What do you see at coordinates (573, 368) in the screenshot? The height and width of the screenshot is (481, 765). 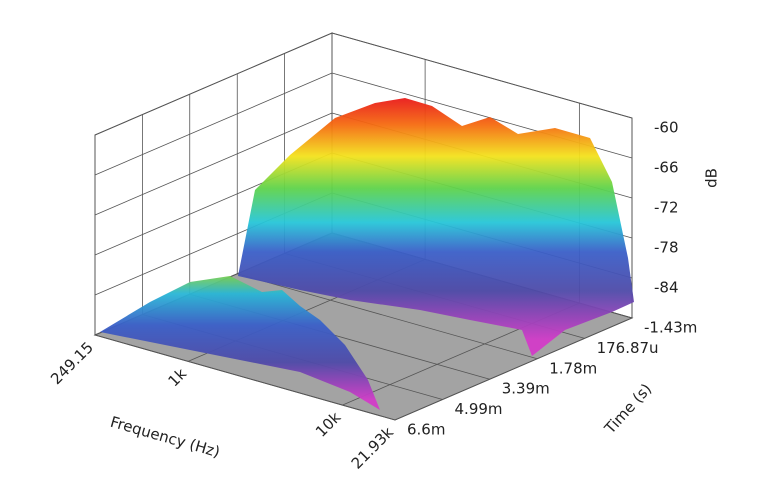 I see `y-tick-label: 1.78m` at bounding box center [573, 368].